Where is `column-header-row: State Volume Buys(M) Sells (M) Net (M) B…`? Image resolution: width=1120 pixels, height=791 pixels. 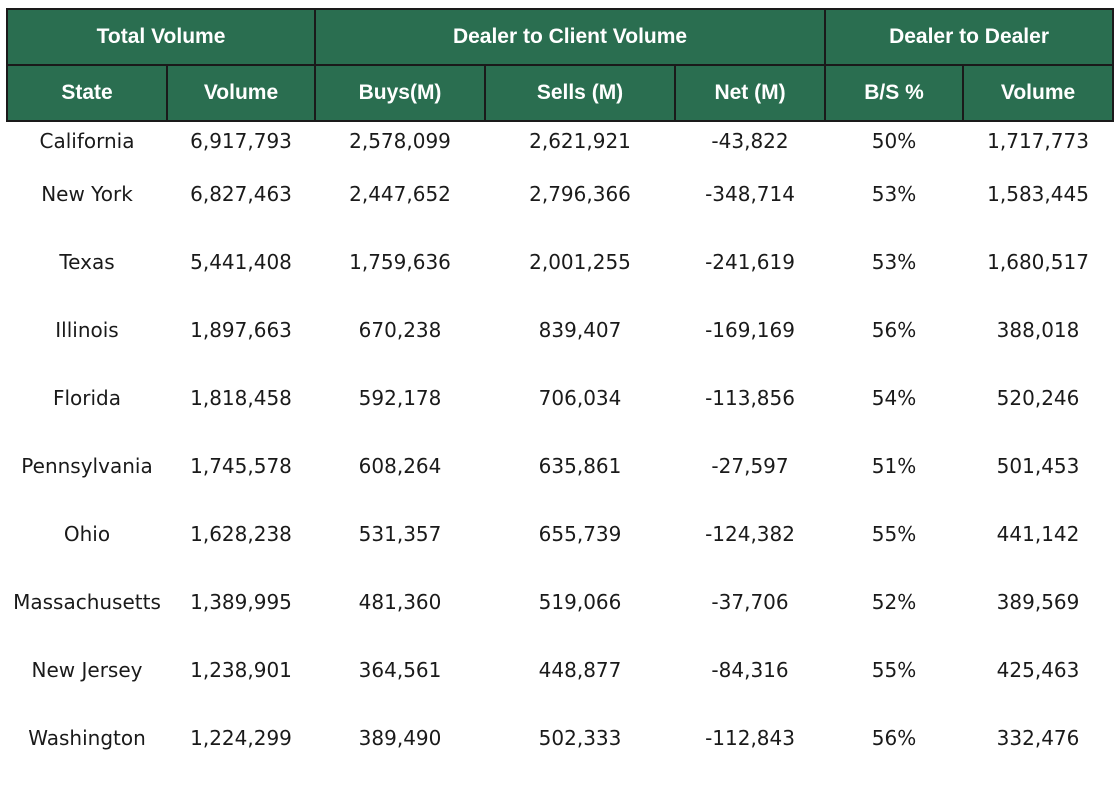 column-header-row: State Volume Buys(M) Sells (M) Net (M) B… is located at coordinates (560, 93).